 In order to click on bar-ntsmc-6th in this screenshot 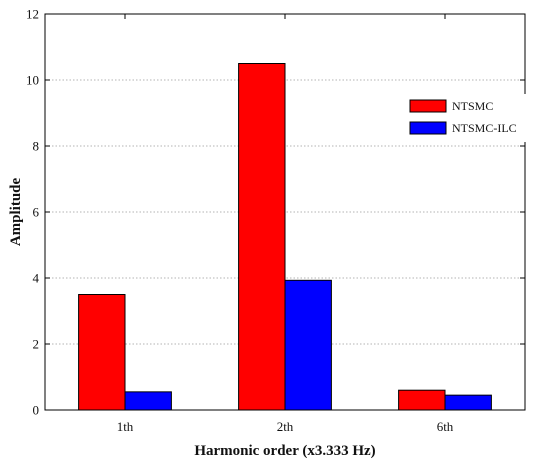, I will do `click(422, 400)`.